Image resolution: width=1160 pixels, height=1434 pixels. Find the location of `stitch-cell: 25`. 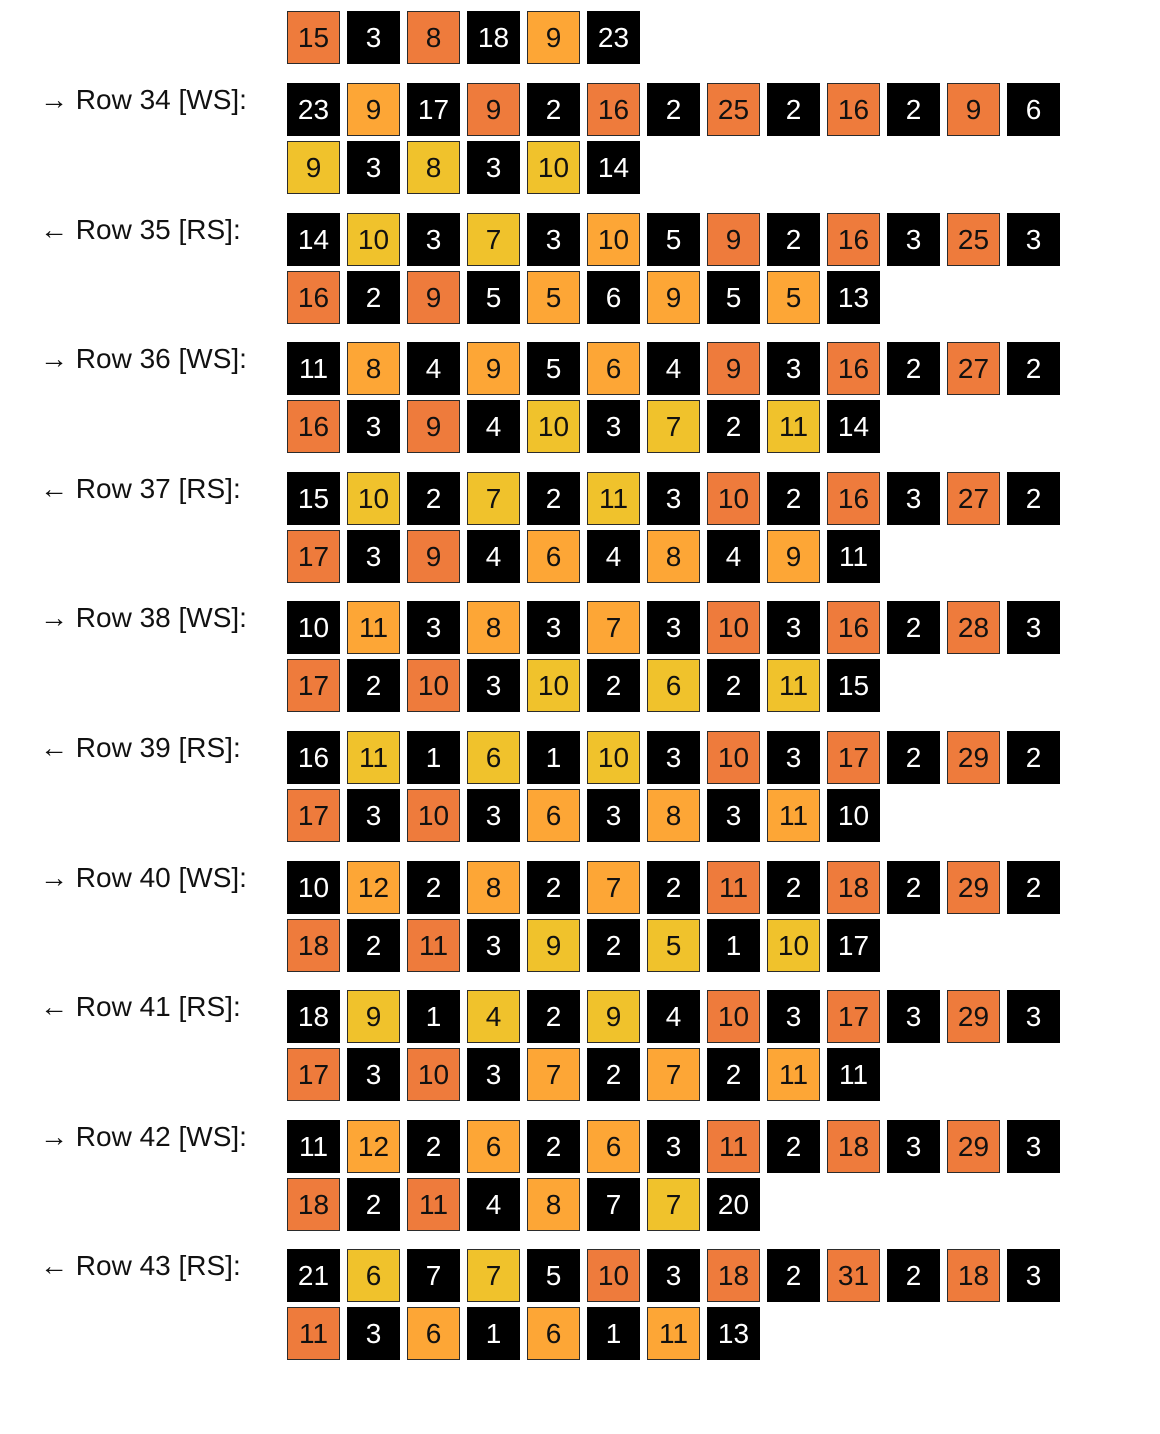

stitch-cell: 25 is located at coordinates (733, 109).